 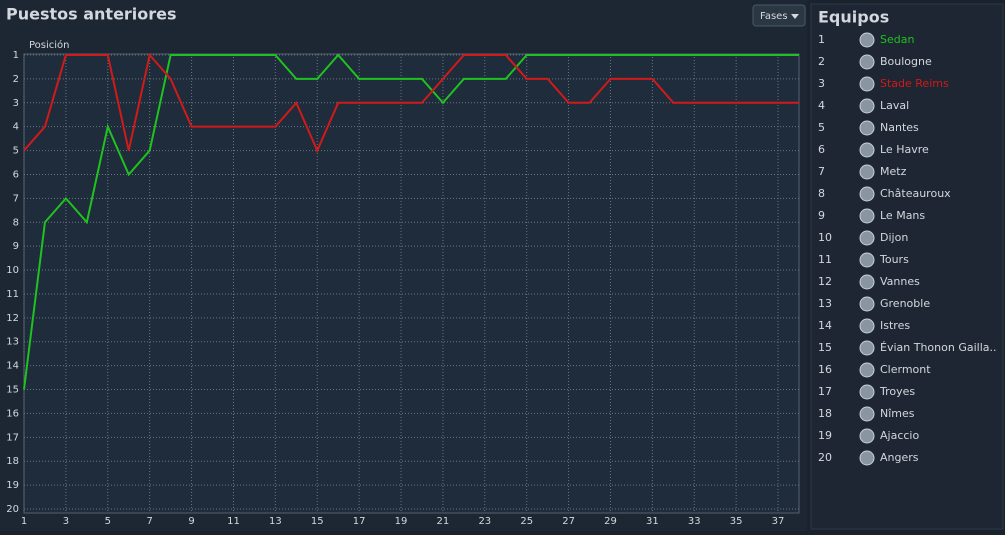 I want to click on team-name: Stade Reims, so click(x=914, y=83).